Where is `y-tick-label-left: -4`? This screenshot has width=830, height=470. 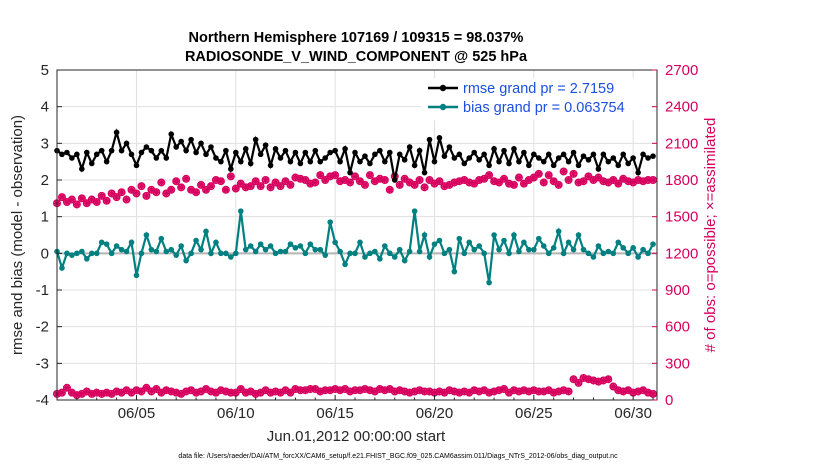 y-tick-label-left: -4 is located at coordinates (42, 400).